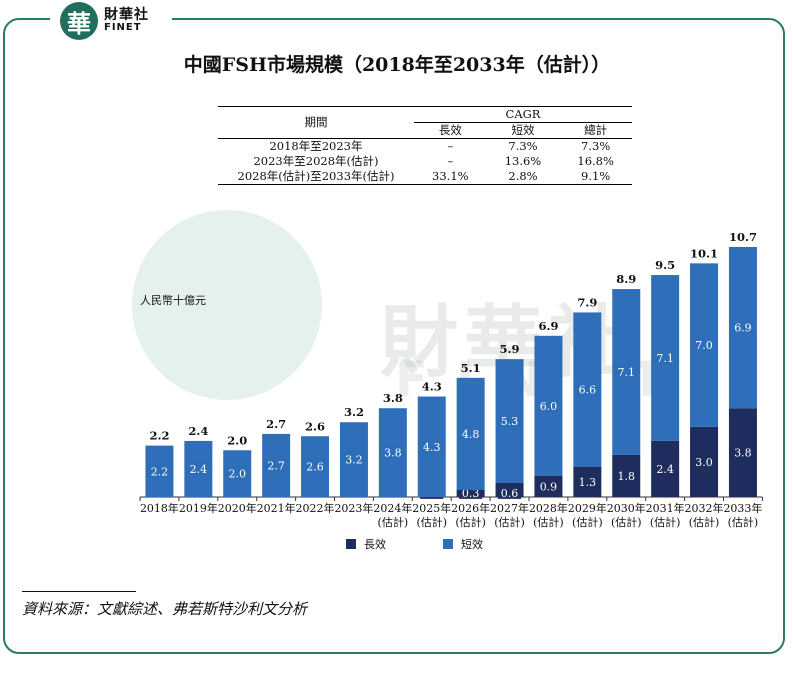  What do you see at coordinates (523, 114) in the screenshot?
I see `cagr-header: CAGR` at bounding box center [523, 114].